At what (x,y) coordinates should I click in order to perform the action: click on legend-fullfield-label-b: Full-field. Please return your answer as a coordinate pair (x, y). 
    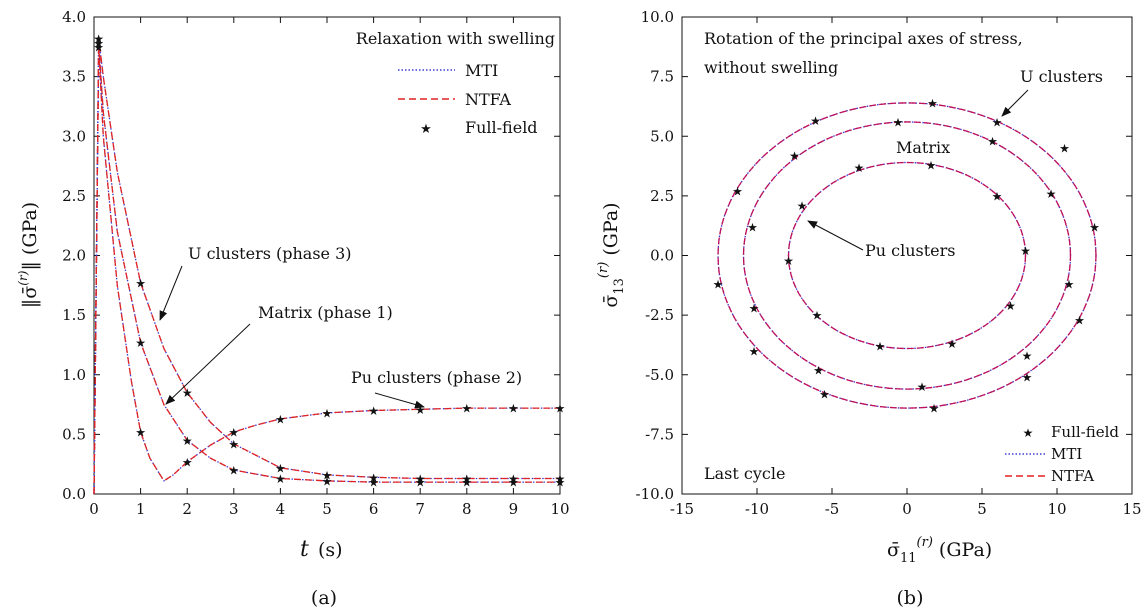
    Looking at the image, I should click on (1085, 432).